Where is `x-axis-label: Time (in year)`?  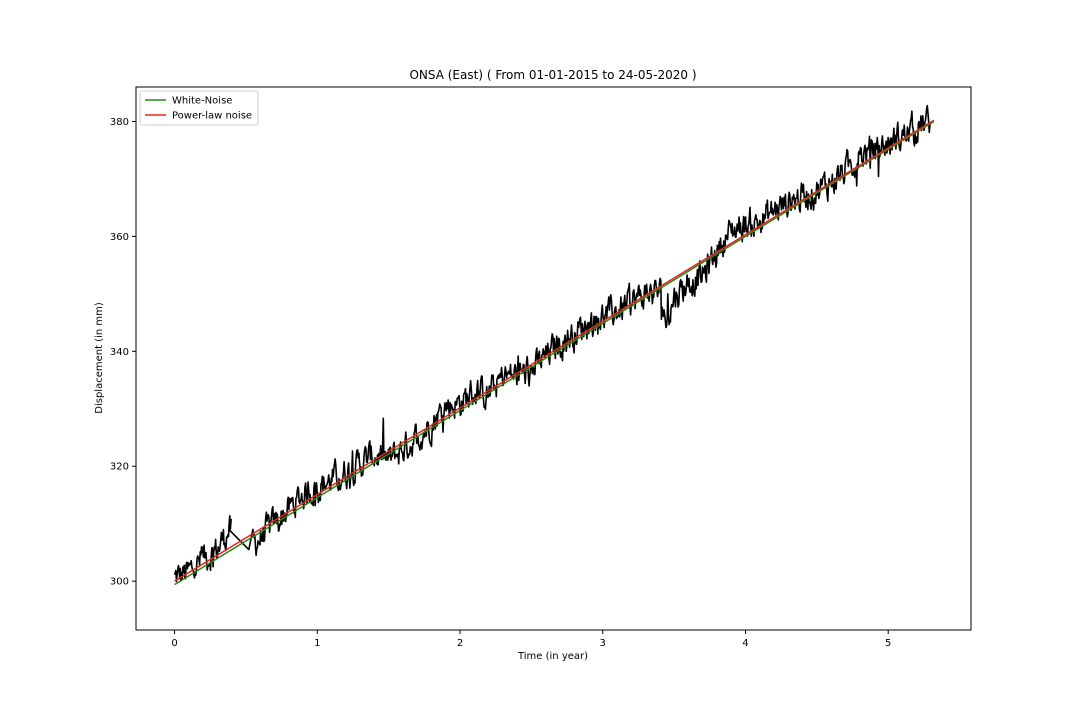
x-axis-label: Time (in year) is located at coordinates (552, 656).